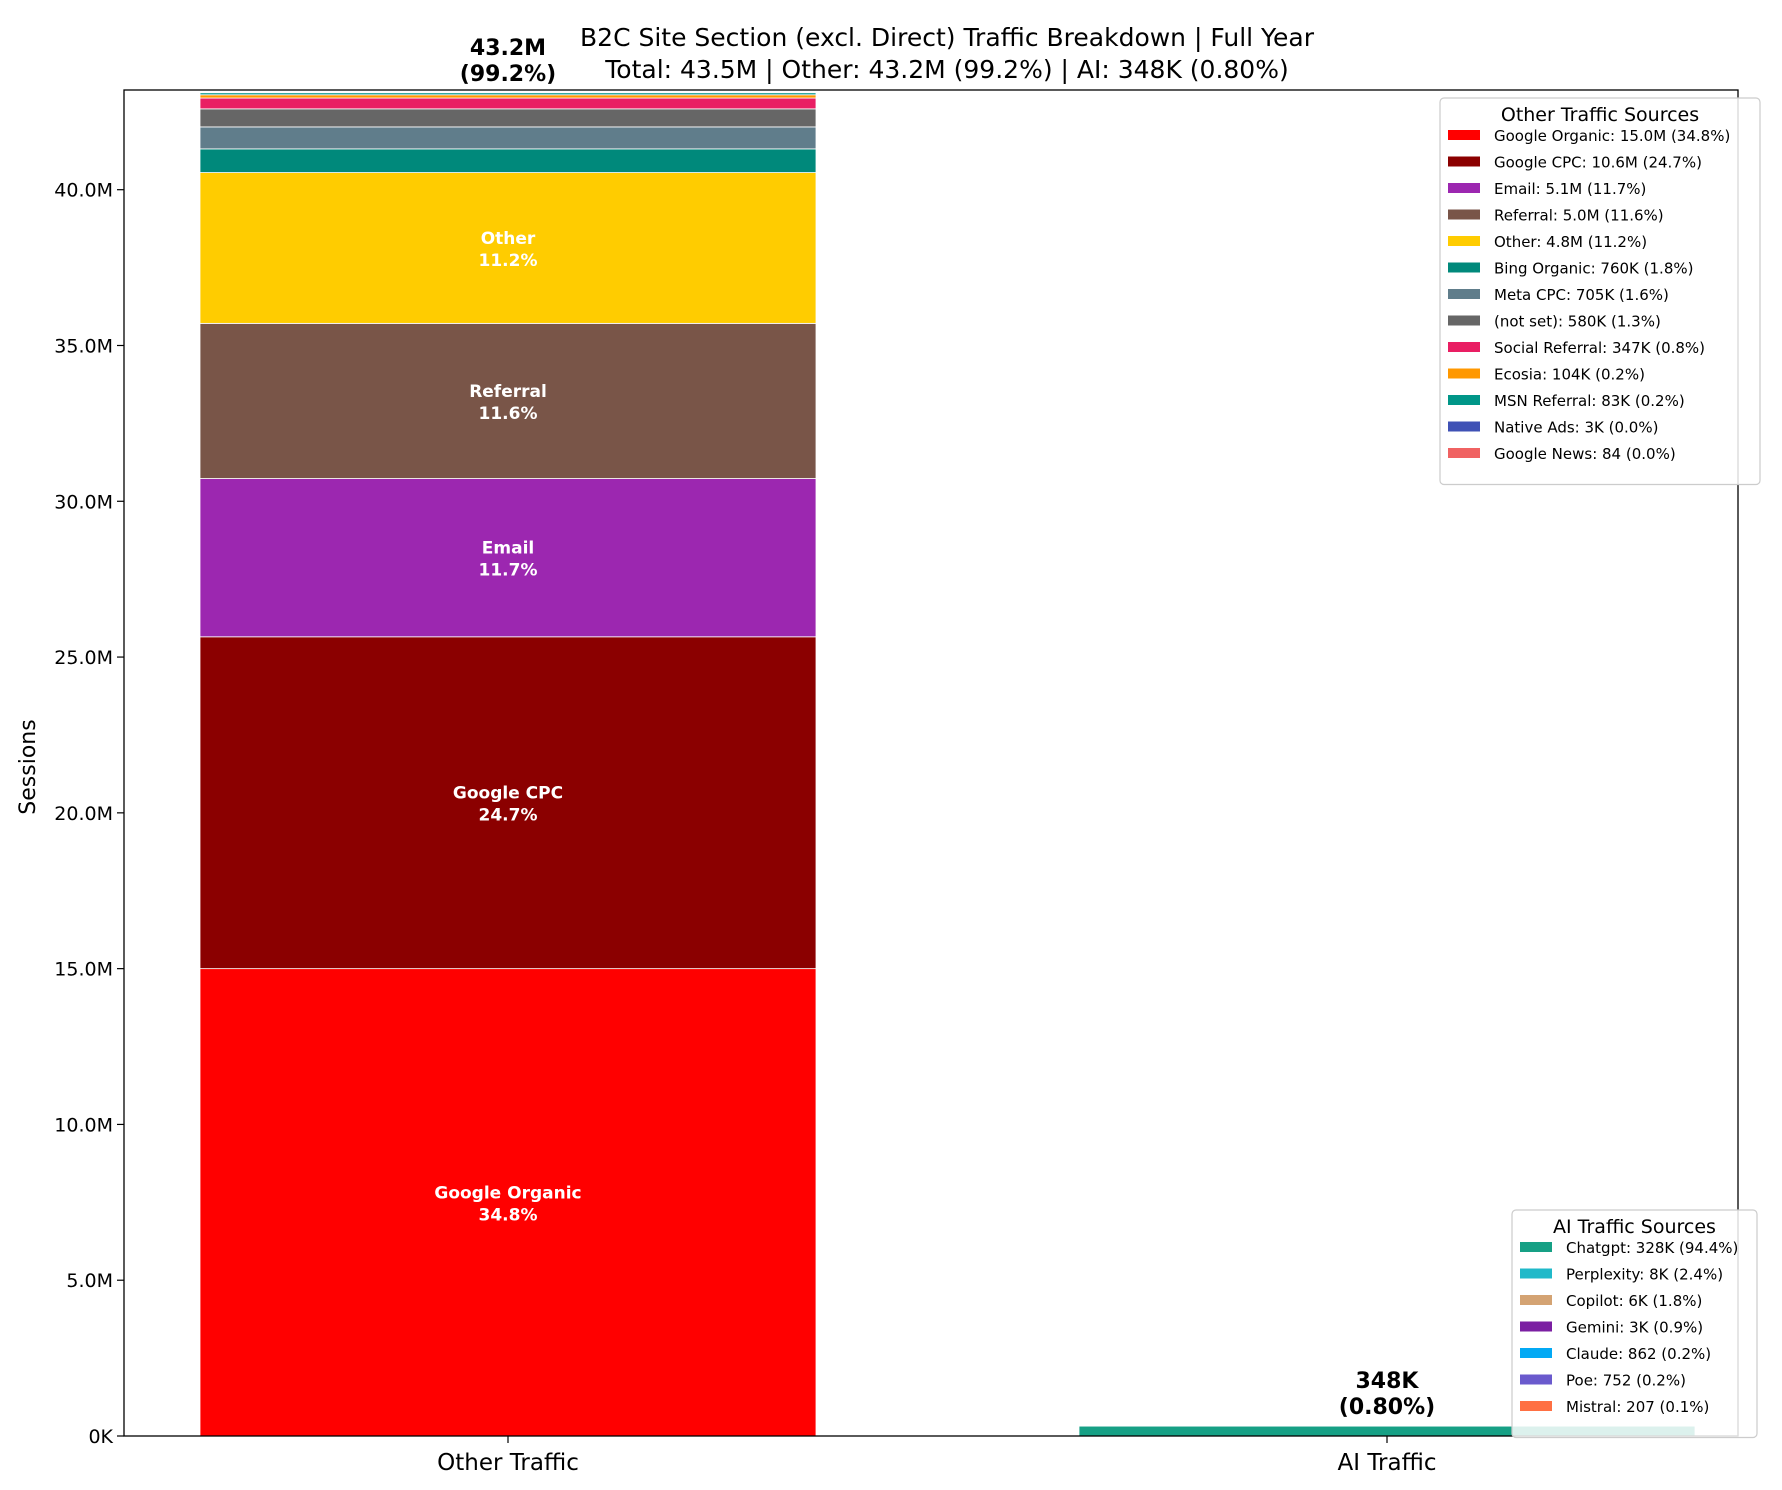  I want to click on legend-entry-label: Google News: 84 (0.0%), so click(1585, 454).